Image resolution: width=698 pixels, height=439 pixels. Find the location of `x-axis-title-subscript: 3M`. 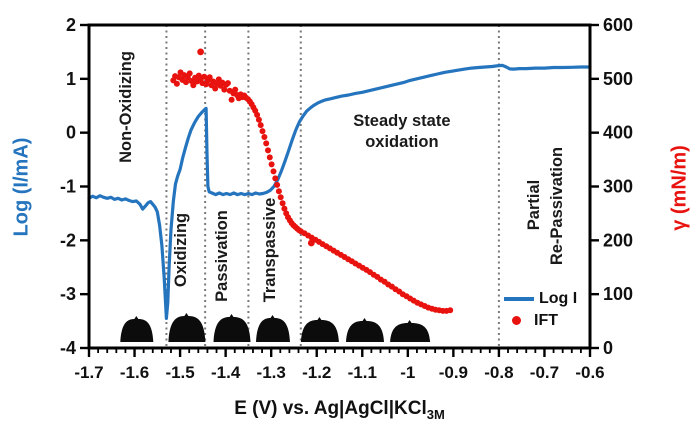

x-axis-title-subscript: 3M is located at coordinates (435, 414).